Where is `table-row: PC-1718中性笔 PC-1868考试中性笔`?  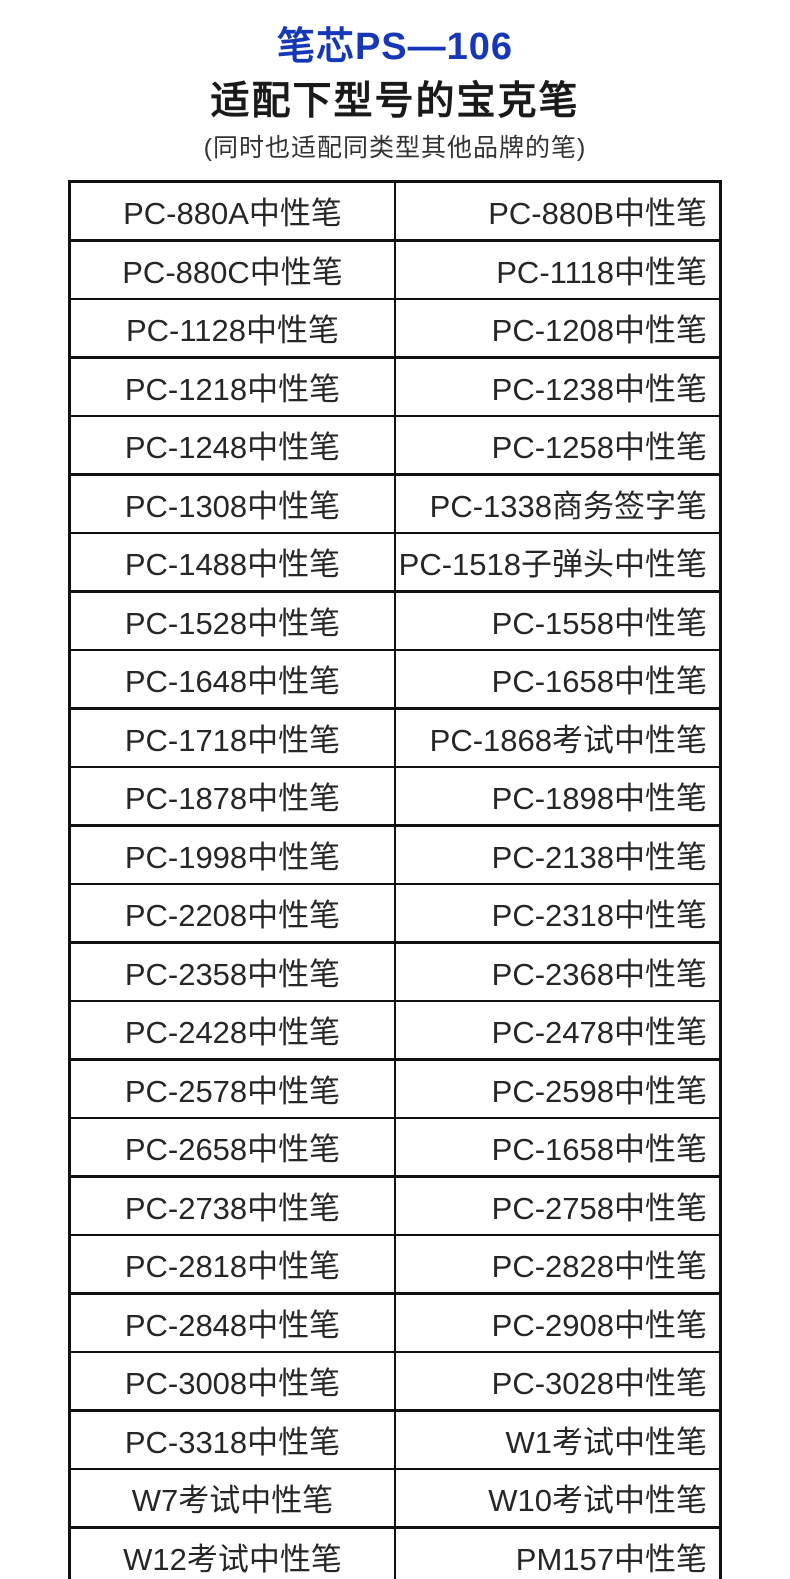 table-row: PC-1718中性笔 PC-1868考试中性笔 is located at coordinates (395, 737).